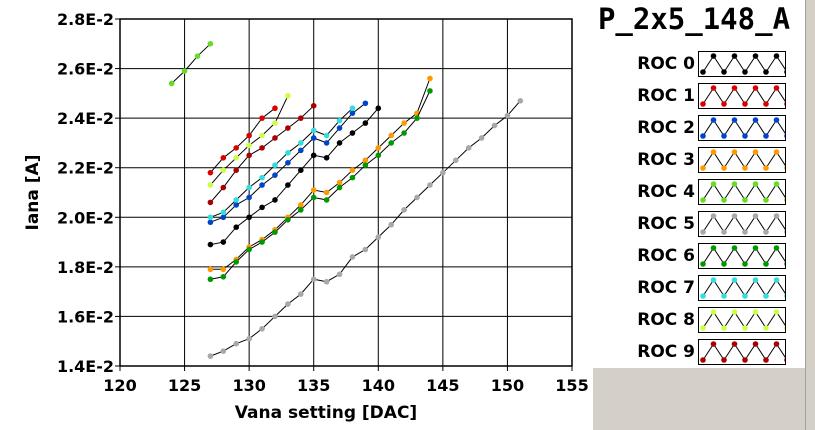 This screenshot has height=430, width=815. I want to click on legend-item: ROC 4, so click(700, 192).